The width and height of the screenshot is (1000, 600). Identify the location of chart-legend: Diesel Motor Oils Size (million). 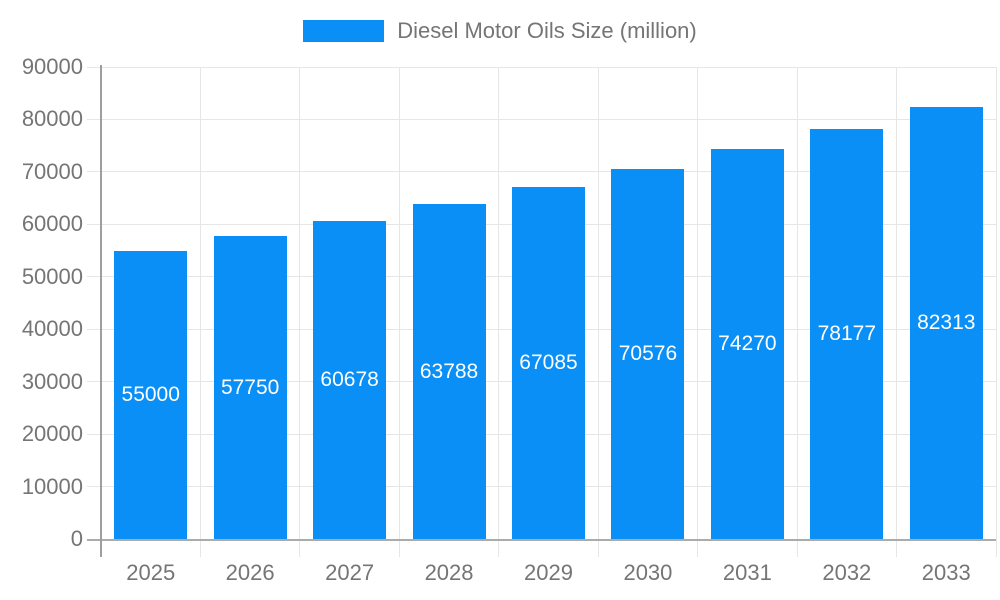
(500, 31).